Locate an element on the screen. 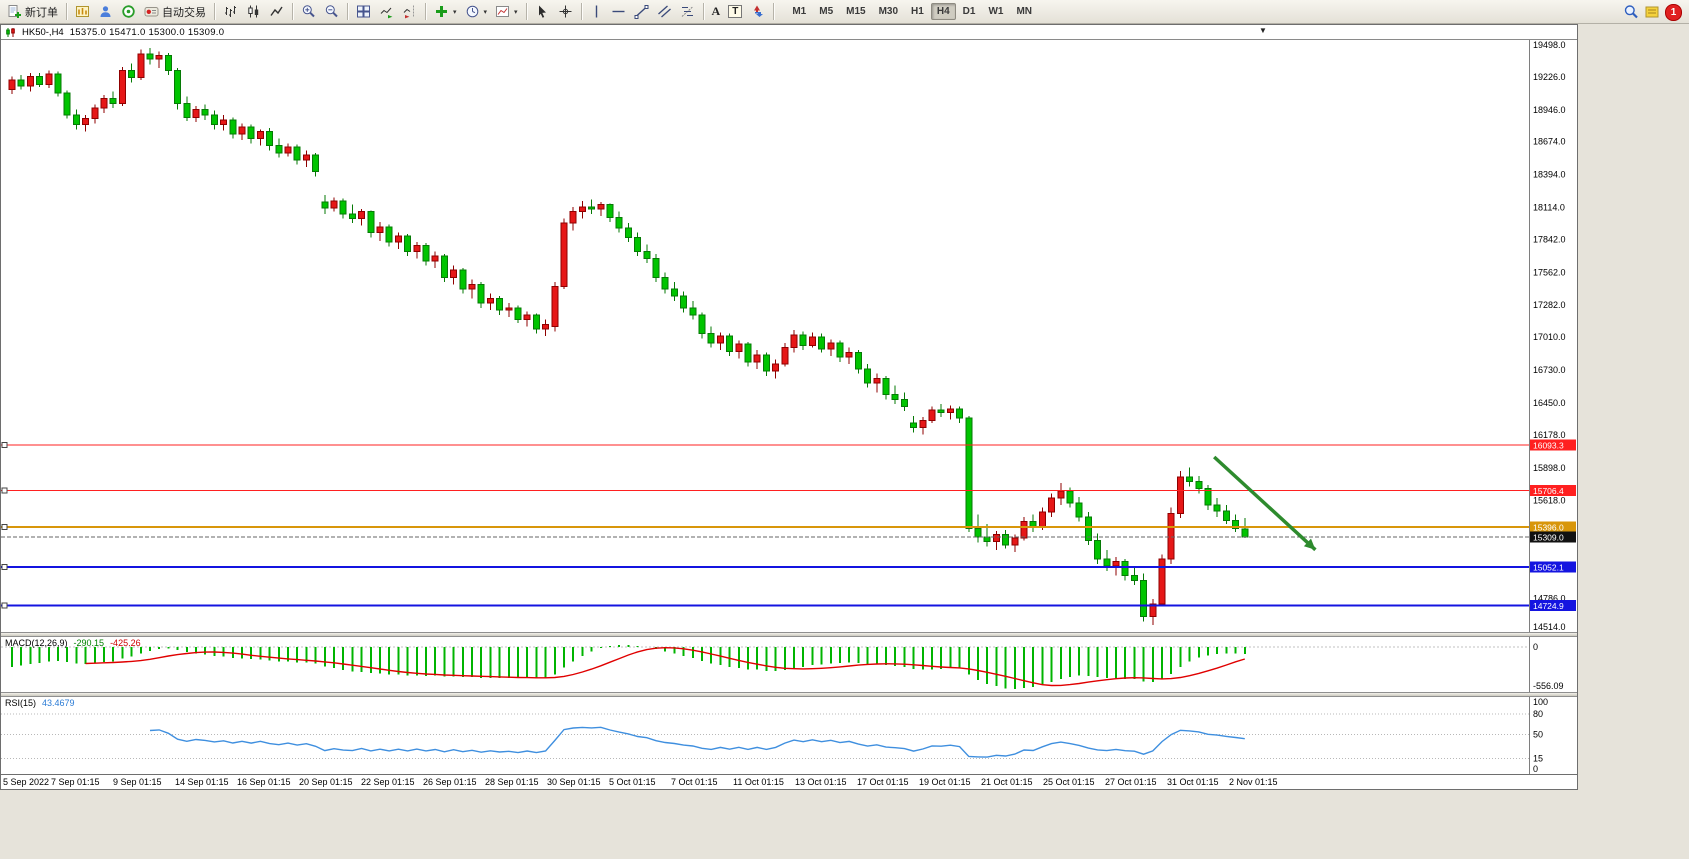  cursor-button is located at coordinates (542, 12).